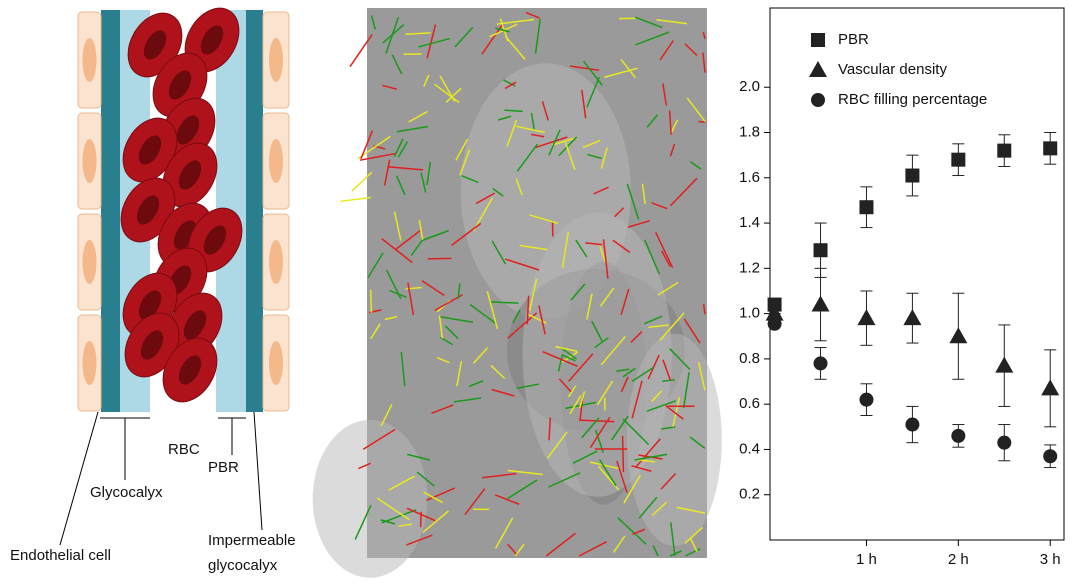  What do you see at coordinates (1050, 559) in the screenshot?
I see `x-tick-label: 3 h` at bounding box center [1050, 559].